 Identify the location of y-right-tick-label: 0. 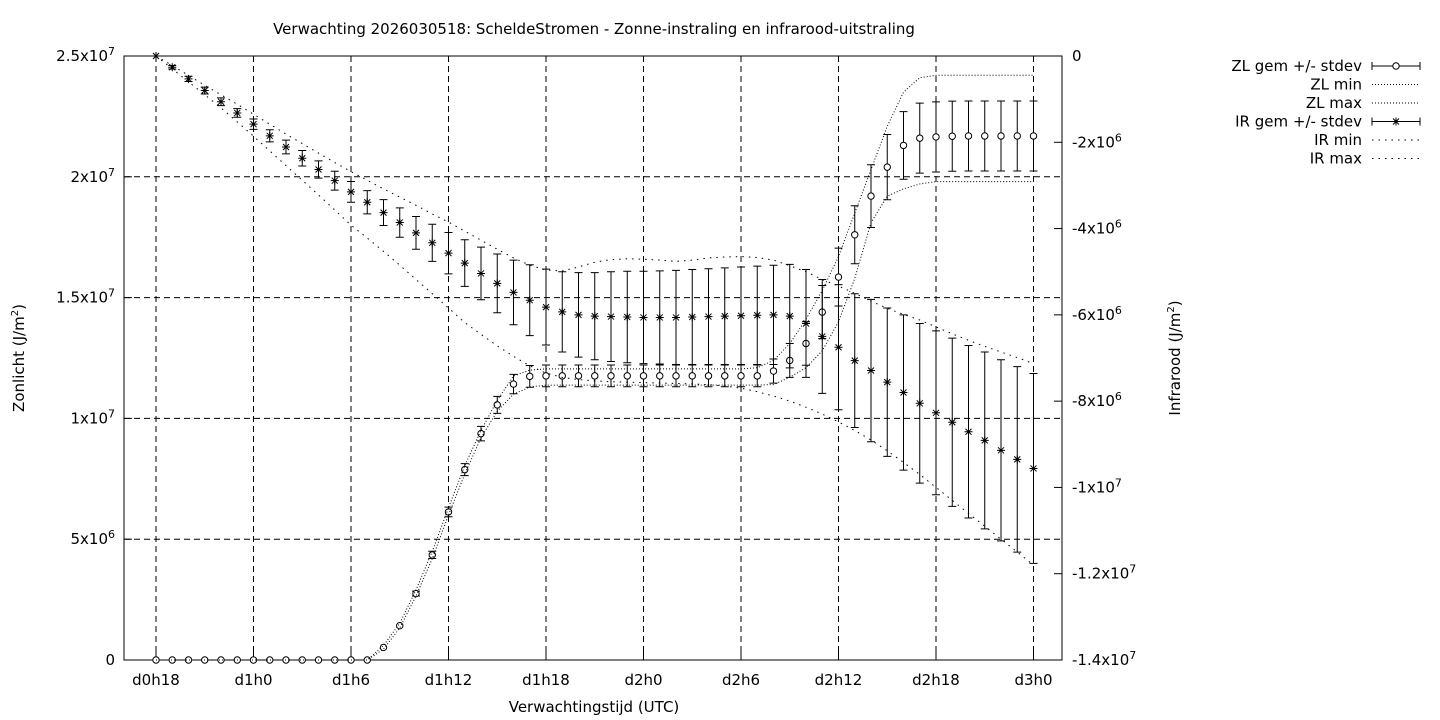
(1077, 56).